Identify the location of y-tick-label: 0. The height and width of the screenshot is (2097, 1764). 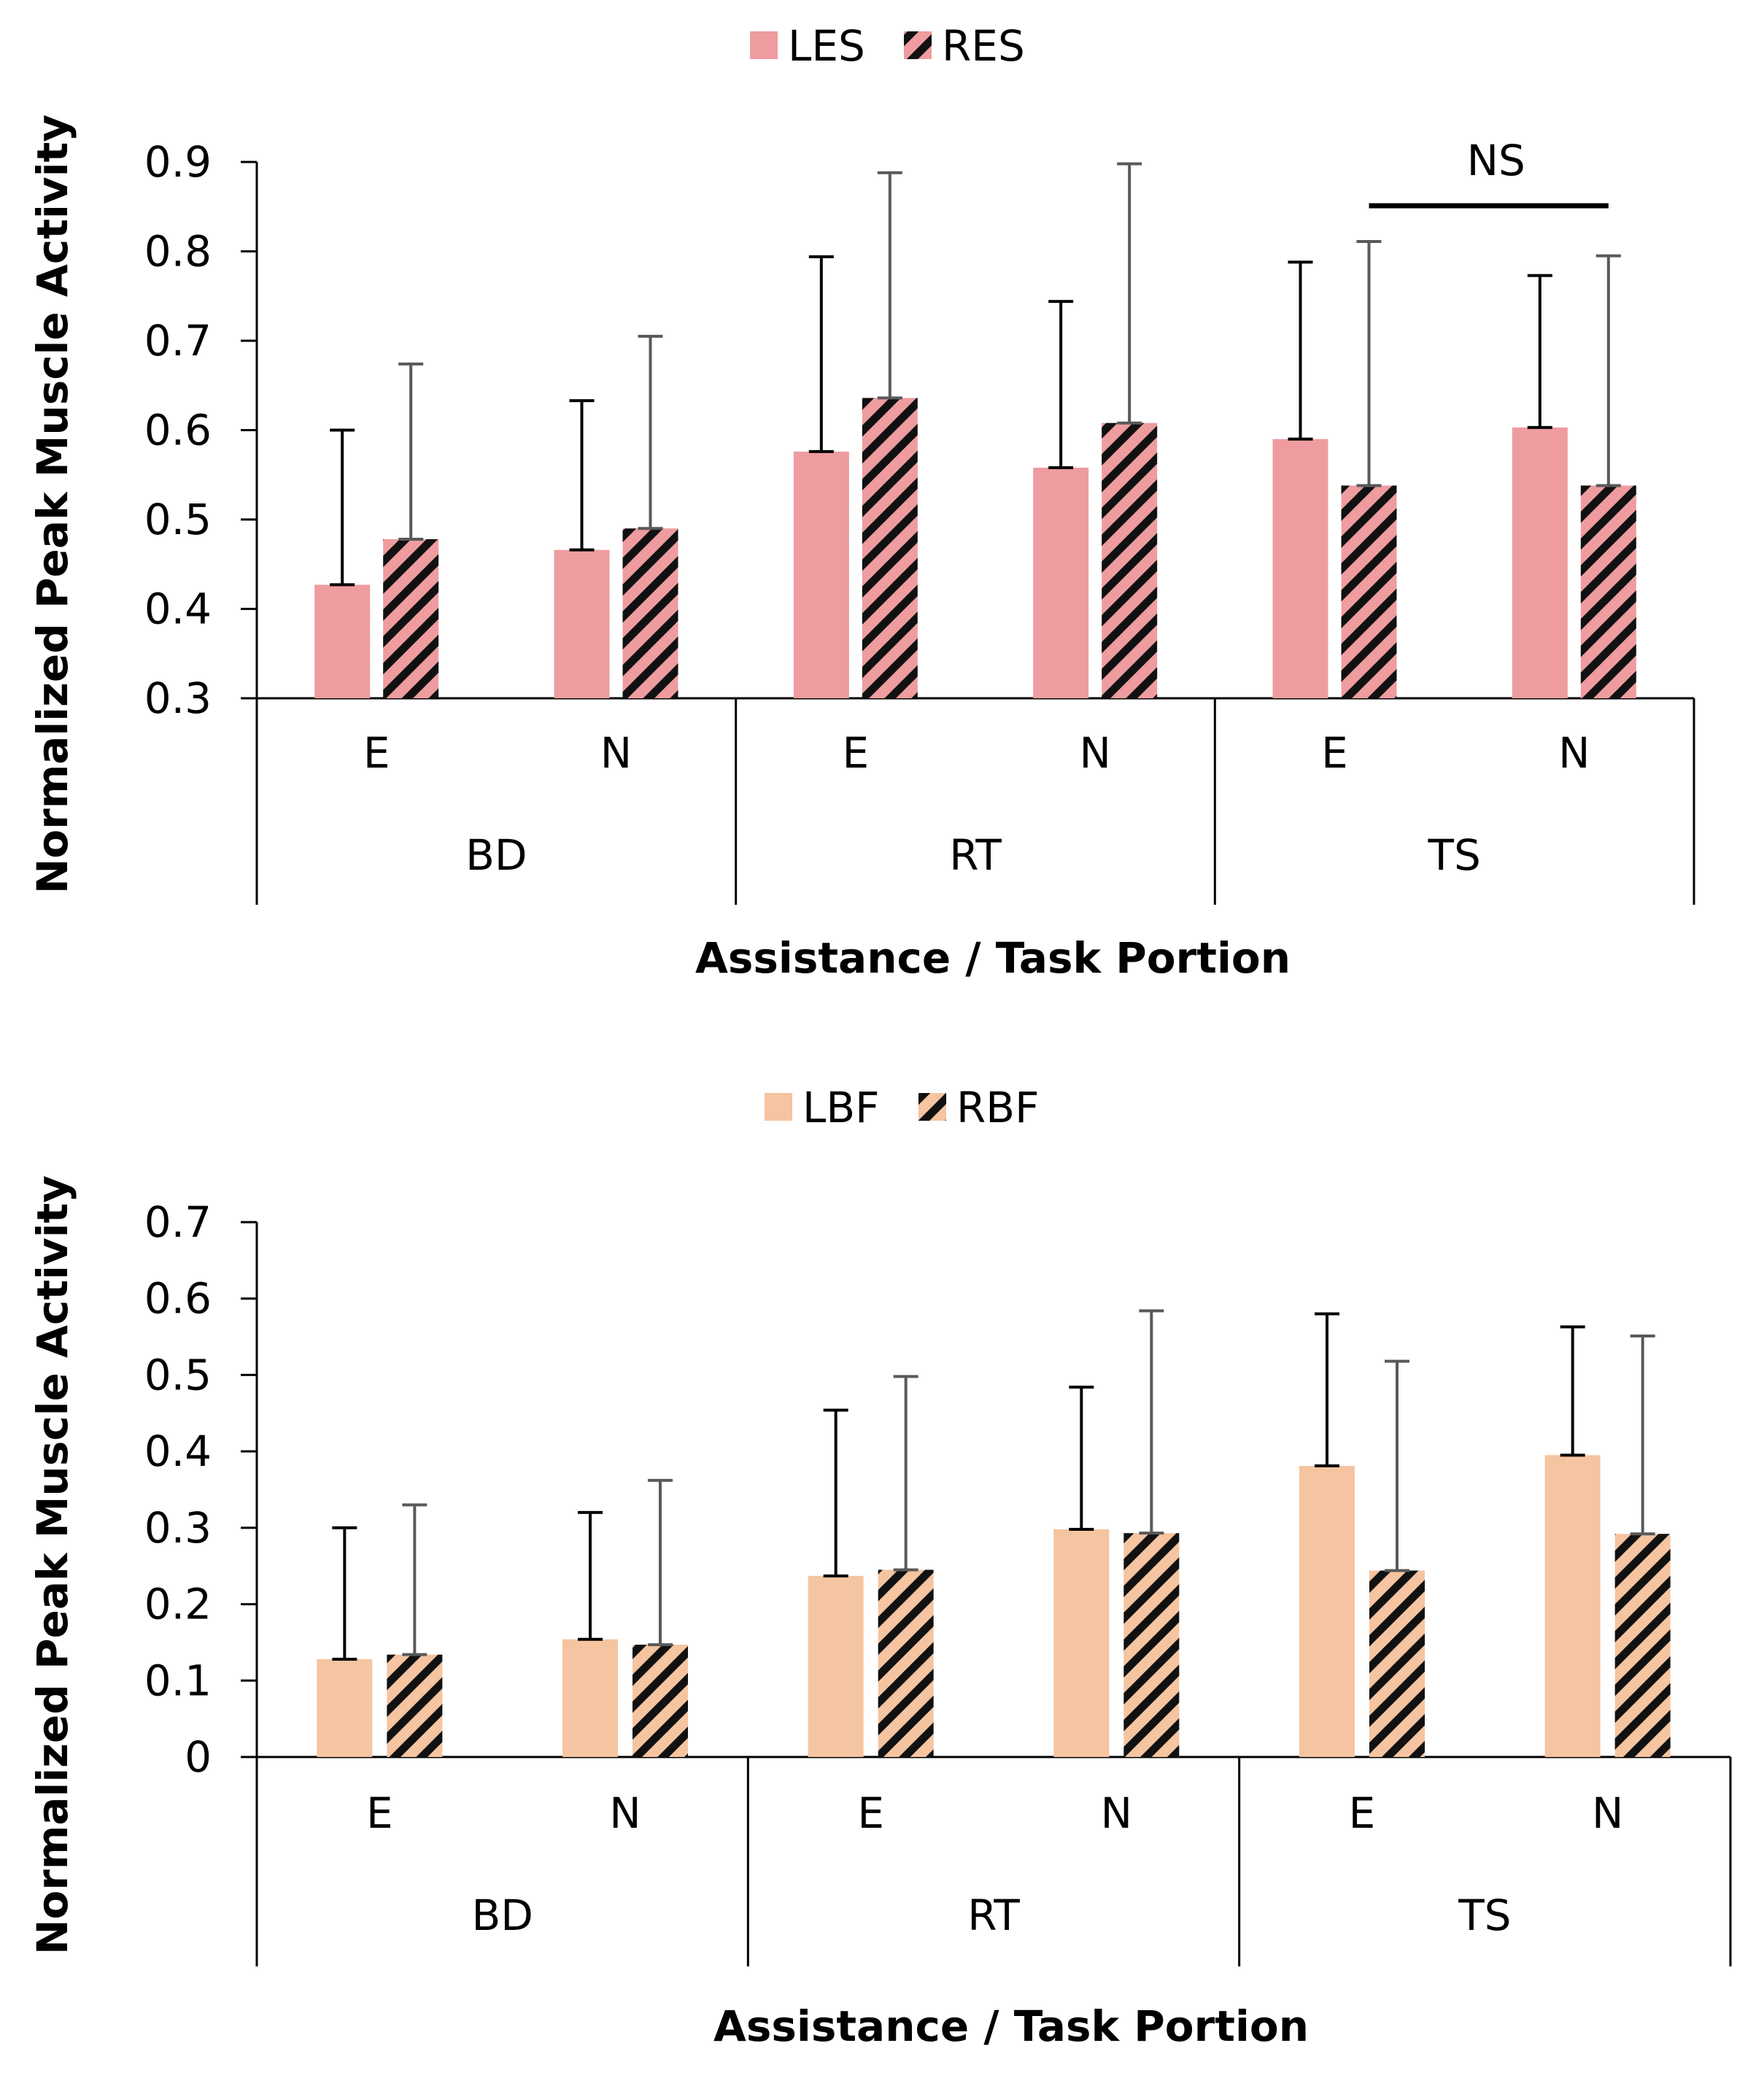
(199, 1757).